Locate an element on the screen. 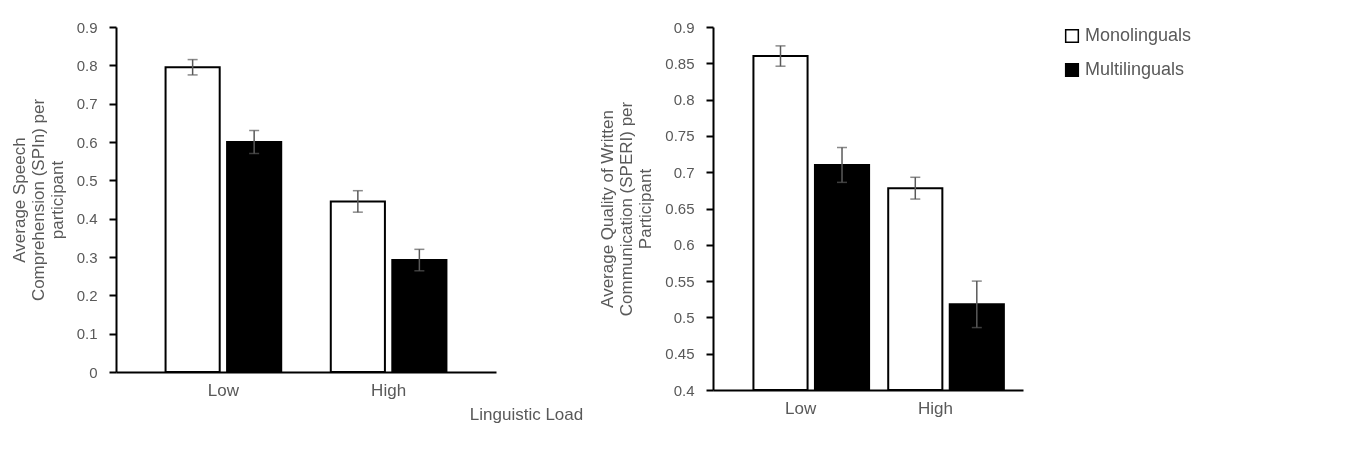 This screenshot has width=1355, height=454. x-axis-title: Linguistic Load is located at coordinates (526, 414).